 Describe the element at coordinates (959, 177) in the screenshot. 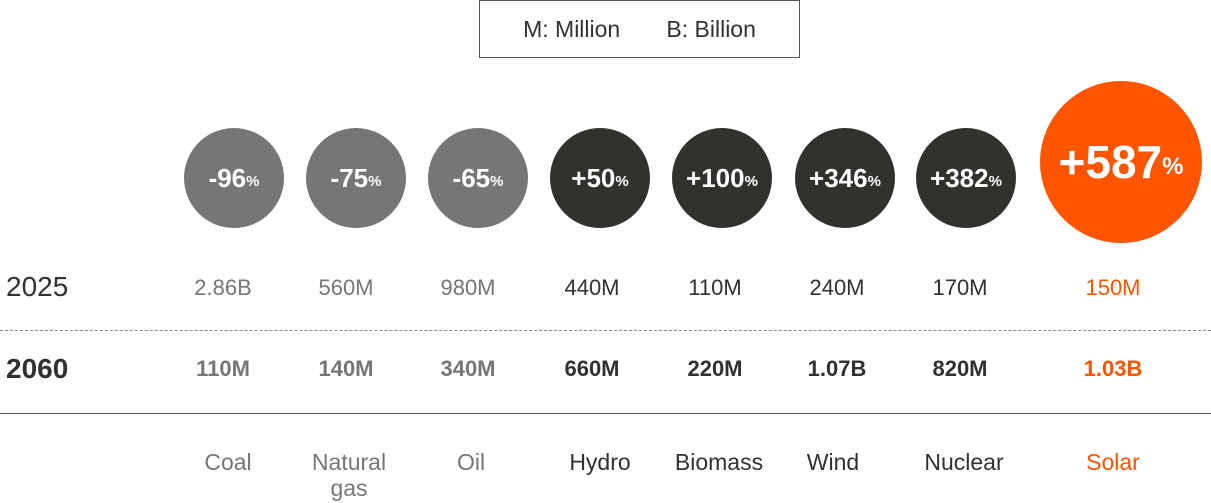

I see `change-number: +382` at that location.